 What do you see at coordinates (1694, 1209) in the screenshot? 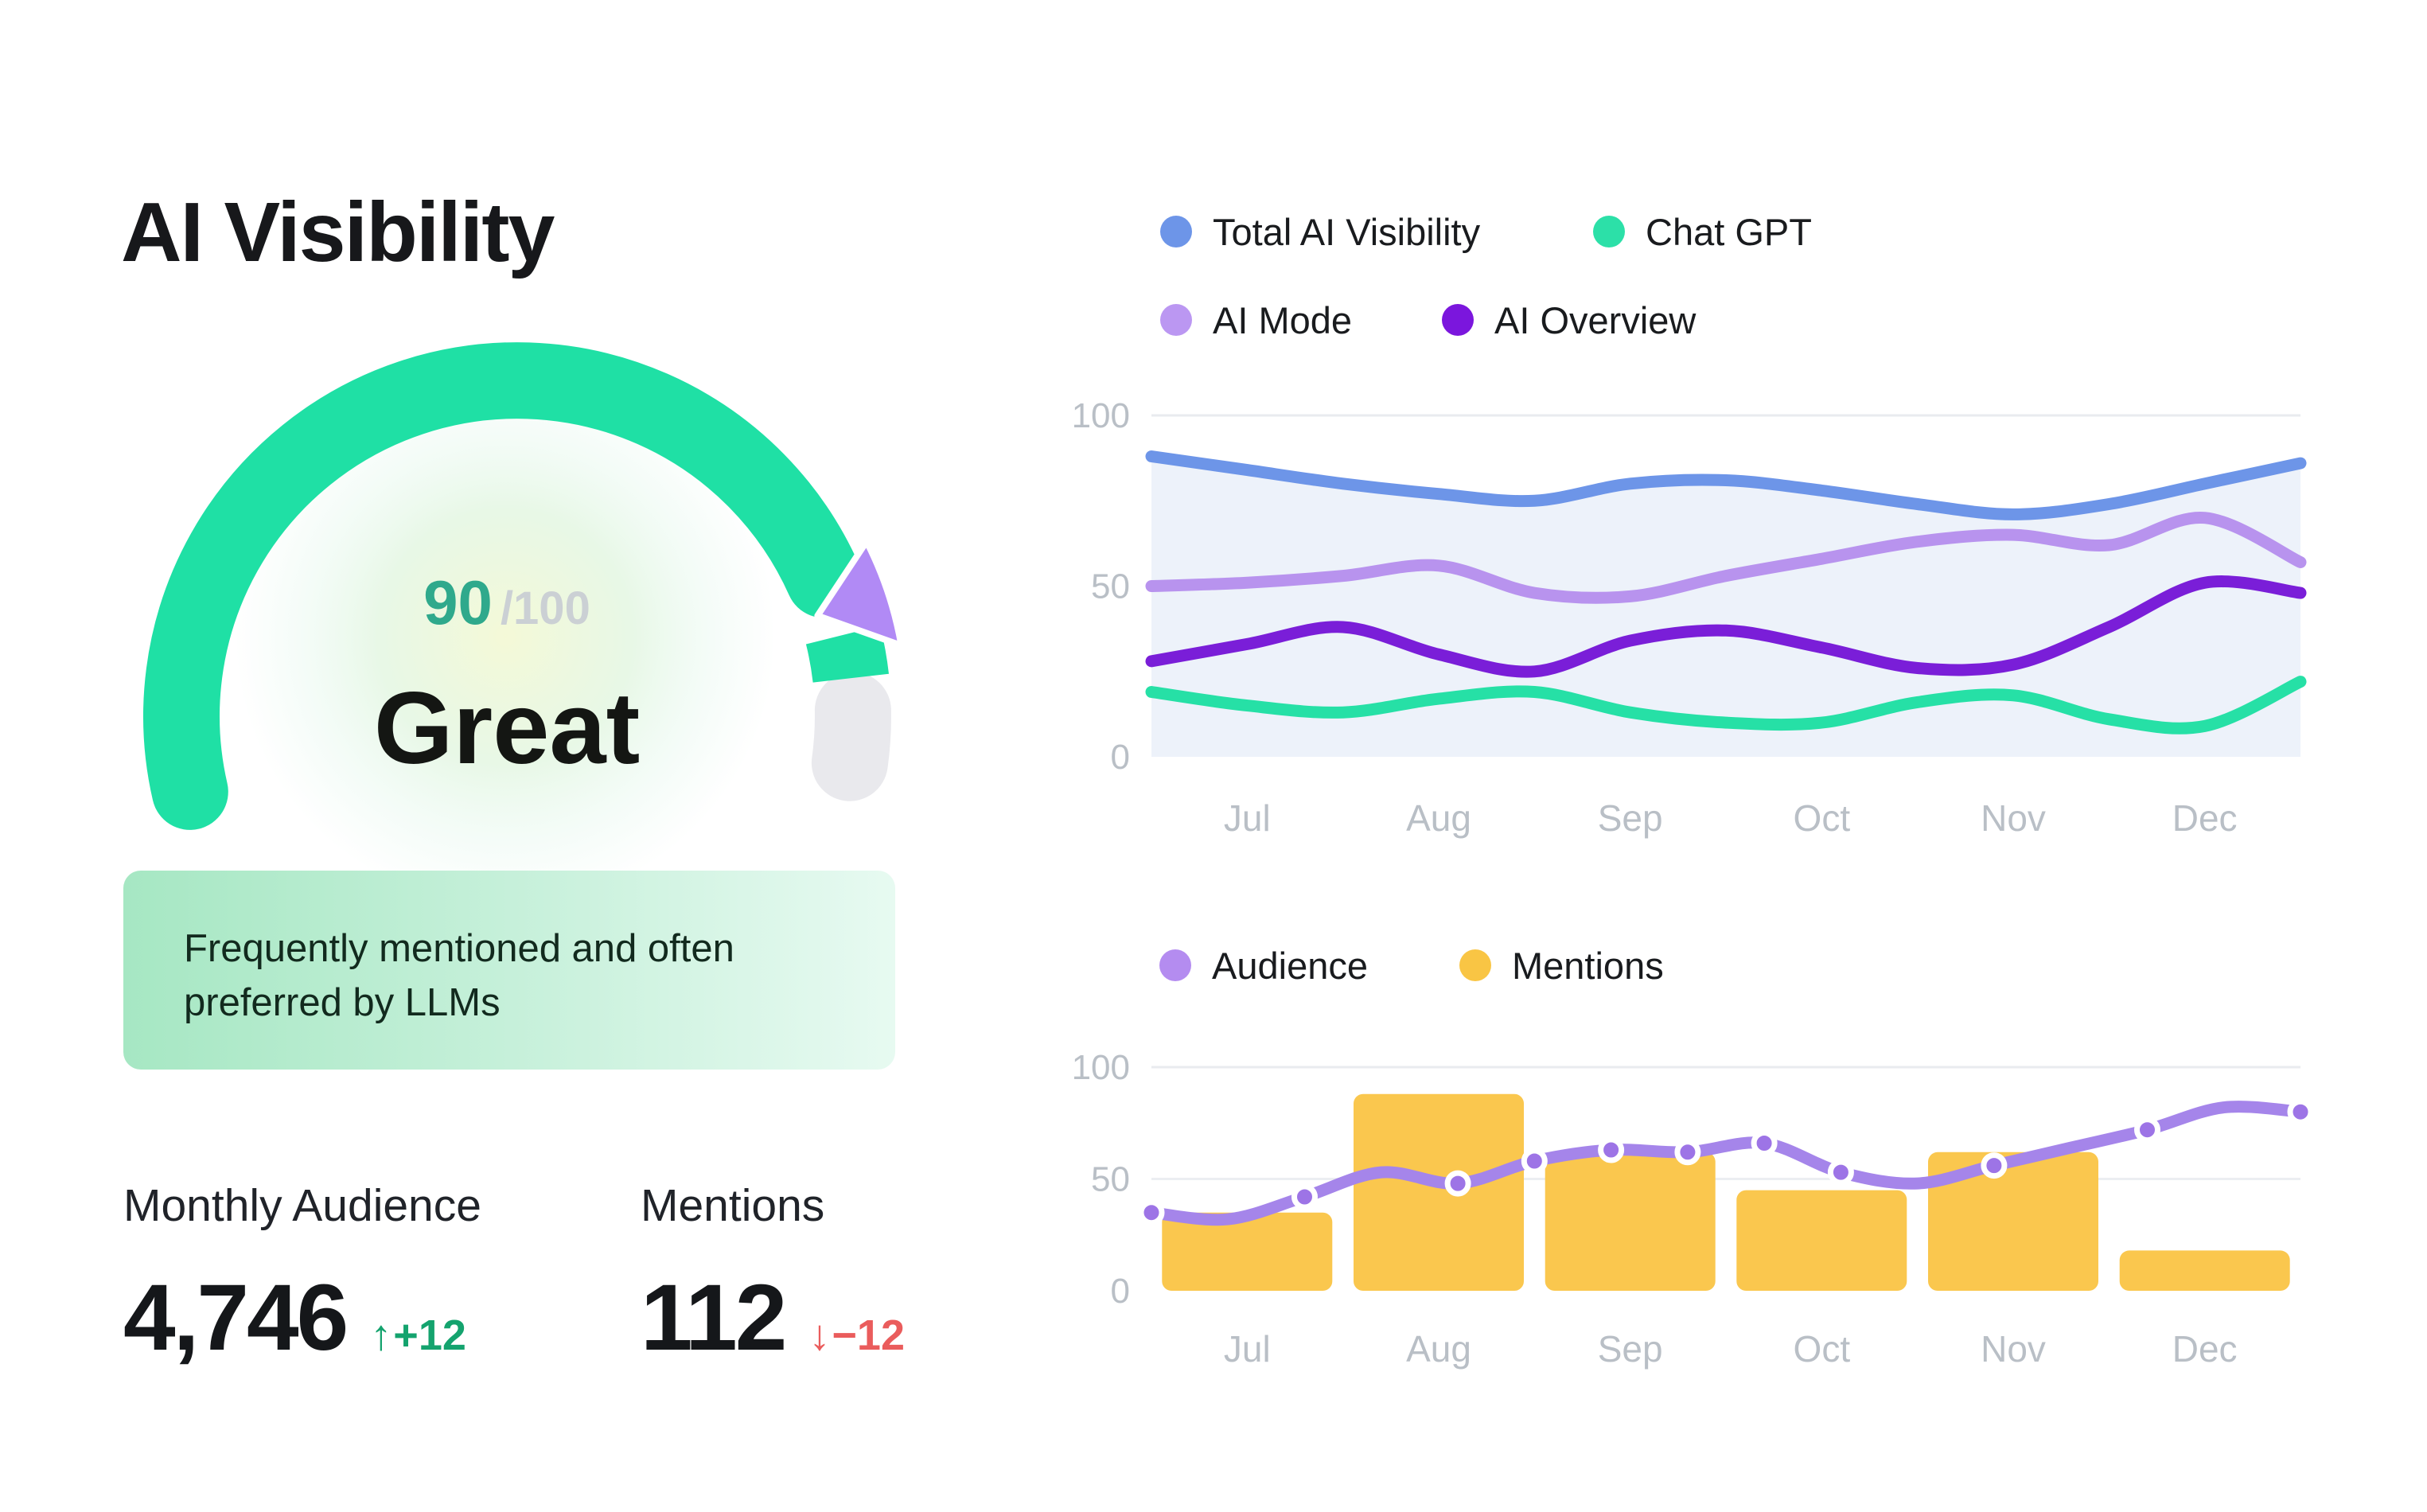
I see `audience-mentions-chart: 0 50 100 Jul Aug Sep Oct Nov Dec` at bounding box center [1694, 1209].